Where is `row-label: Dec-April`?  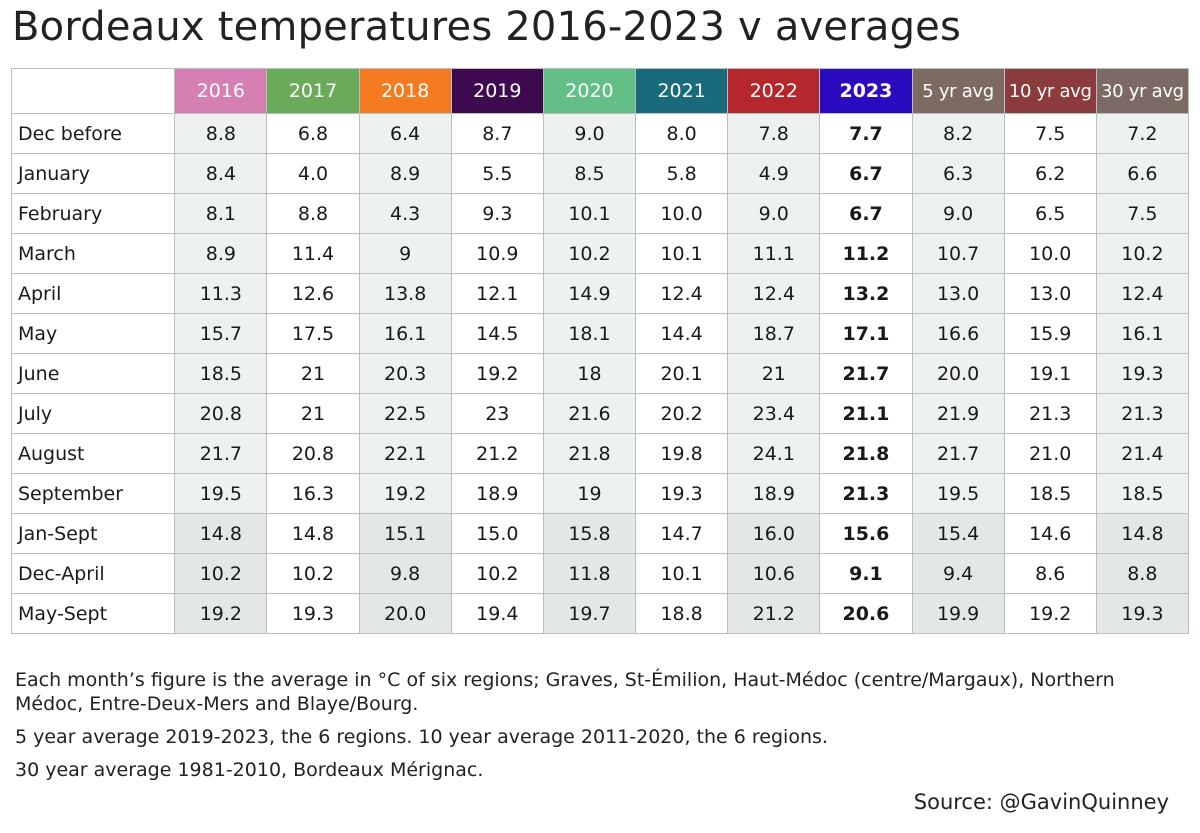 row-label: Dec-April is located at coordinates (93, 573).